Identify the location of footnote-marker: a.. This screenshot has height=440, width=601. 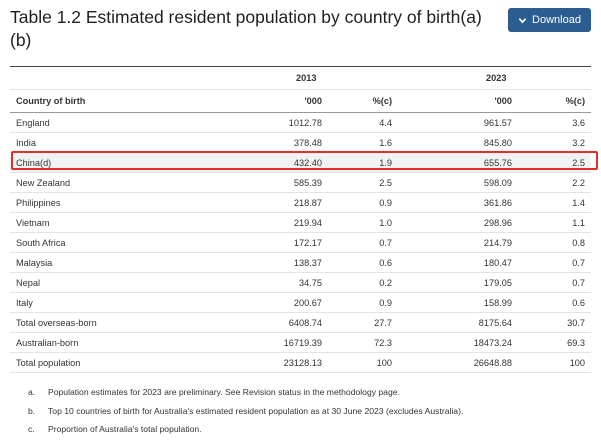
(32, 392).